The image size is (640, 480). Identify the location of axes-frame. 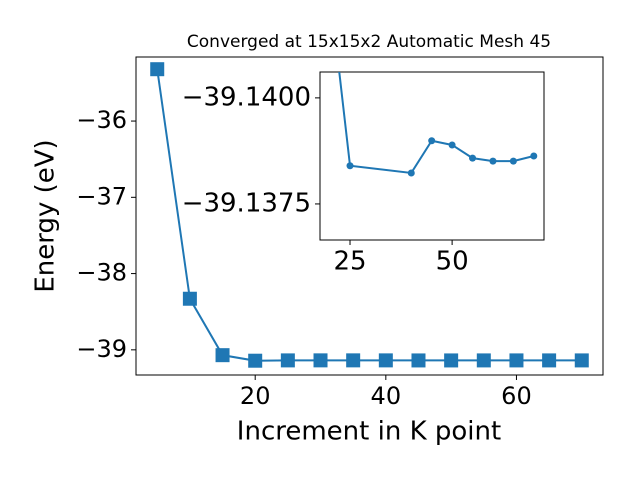
(432, 156).